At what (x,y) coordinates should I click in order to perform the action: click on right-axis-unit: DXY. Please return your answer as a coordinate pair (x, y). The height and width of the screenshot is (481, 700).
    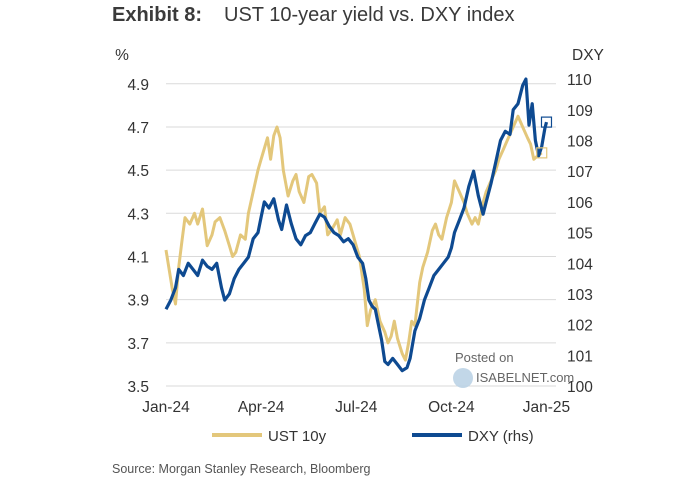
    Looking at the image, I should click on (588, 55).